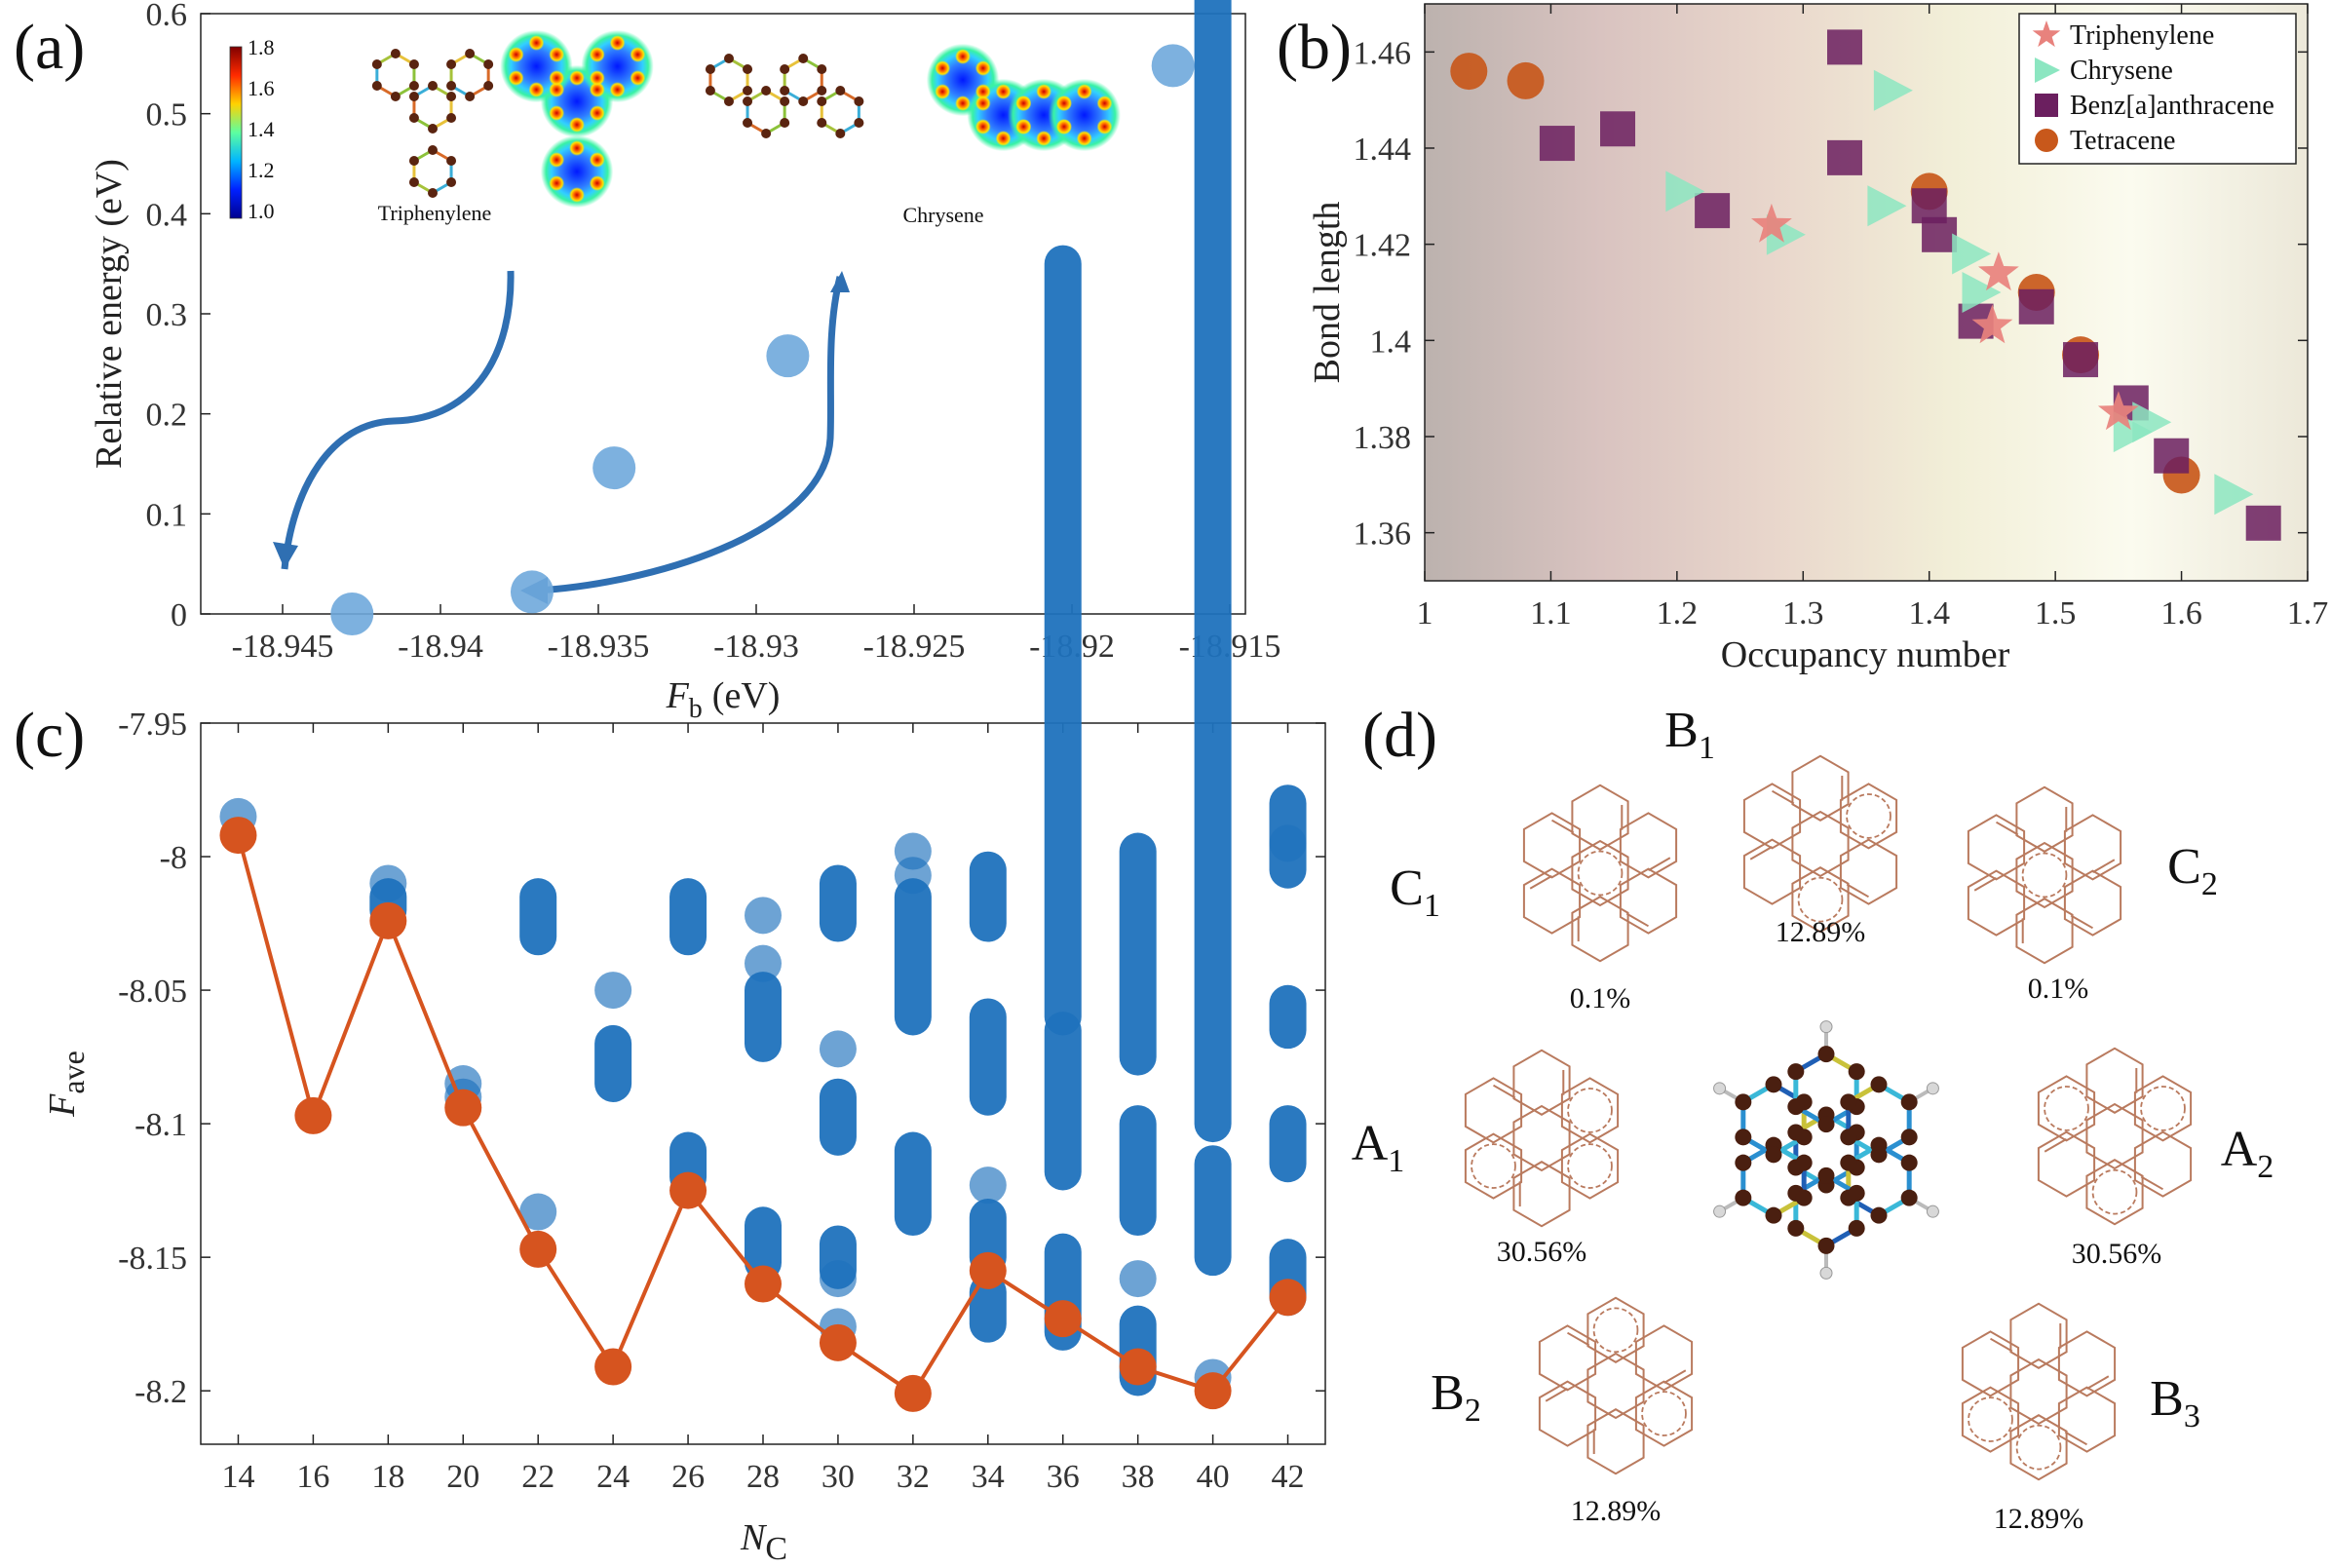  Describe the element at coordinates (66, 1084) in the screenshot. I see `panel-c-ylabel: Fave` at that location.